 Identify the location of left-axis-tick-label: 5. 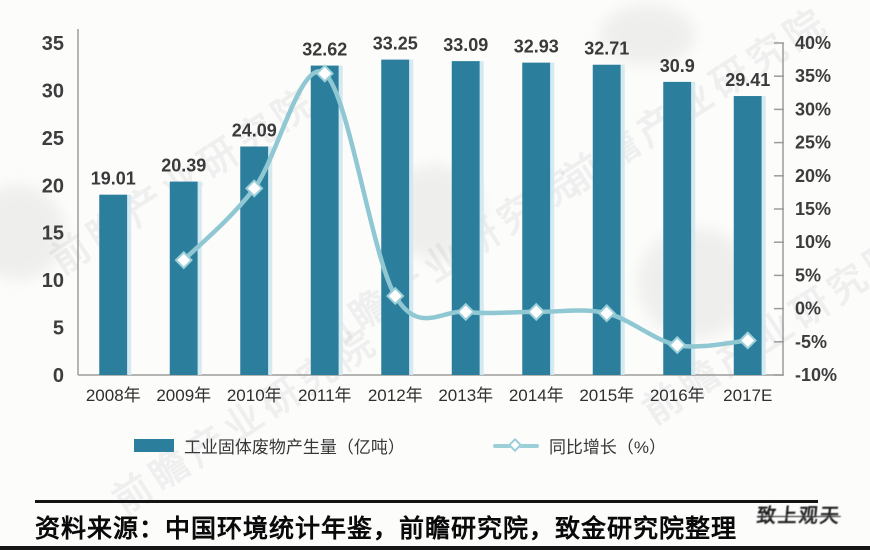
(58, 329).